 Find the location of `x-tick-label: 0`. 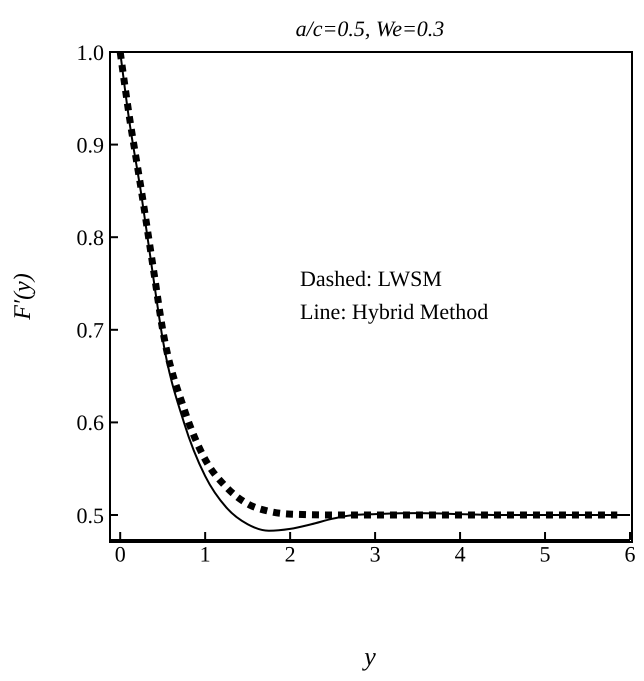

x-tick-label: 0 is located at coordinates (120, 554).